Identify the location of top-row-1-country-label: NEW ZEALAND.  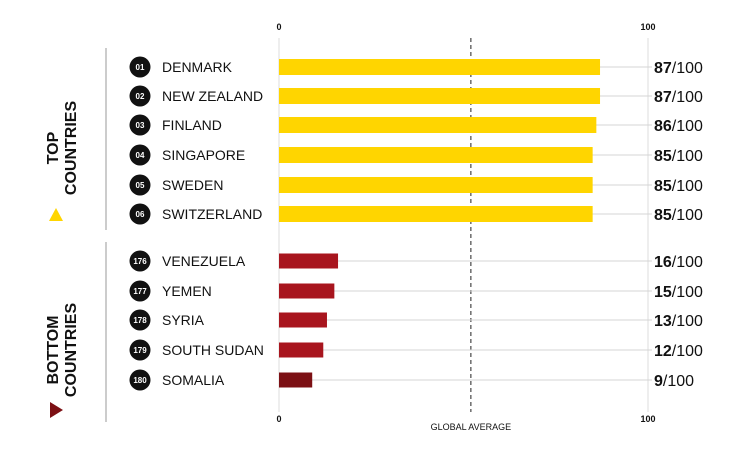
(212, 96).